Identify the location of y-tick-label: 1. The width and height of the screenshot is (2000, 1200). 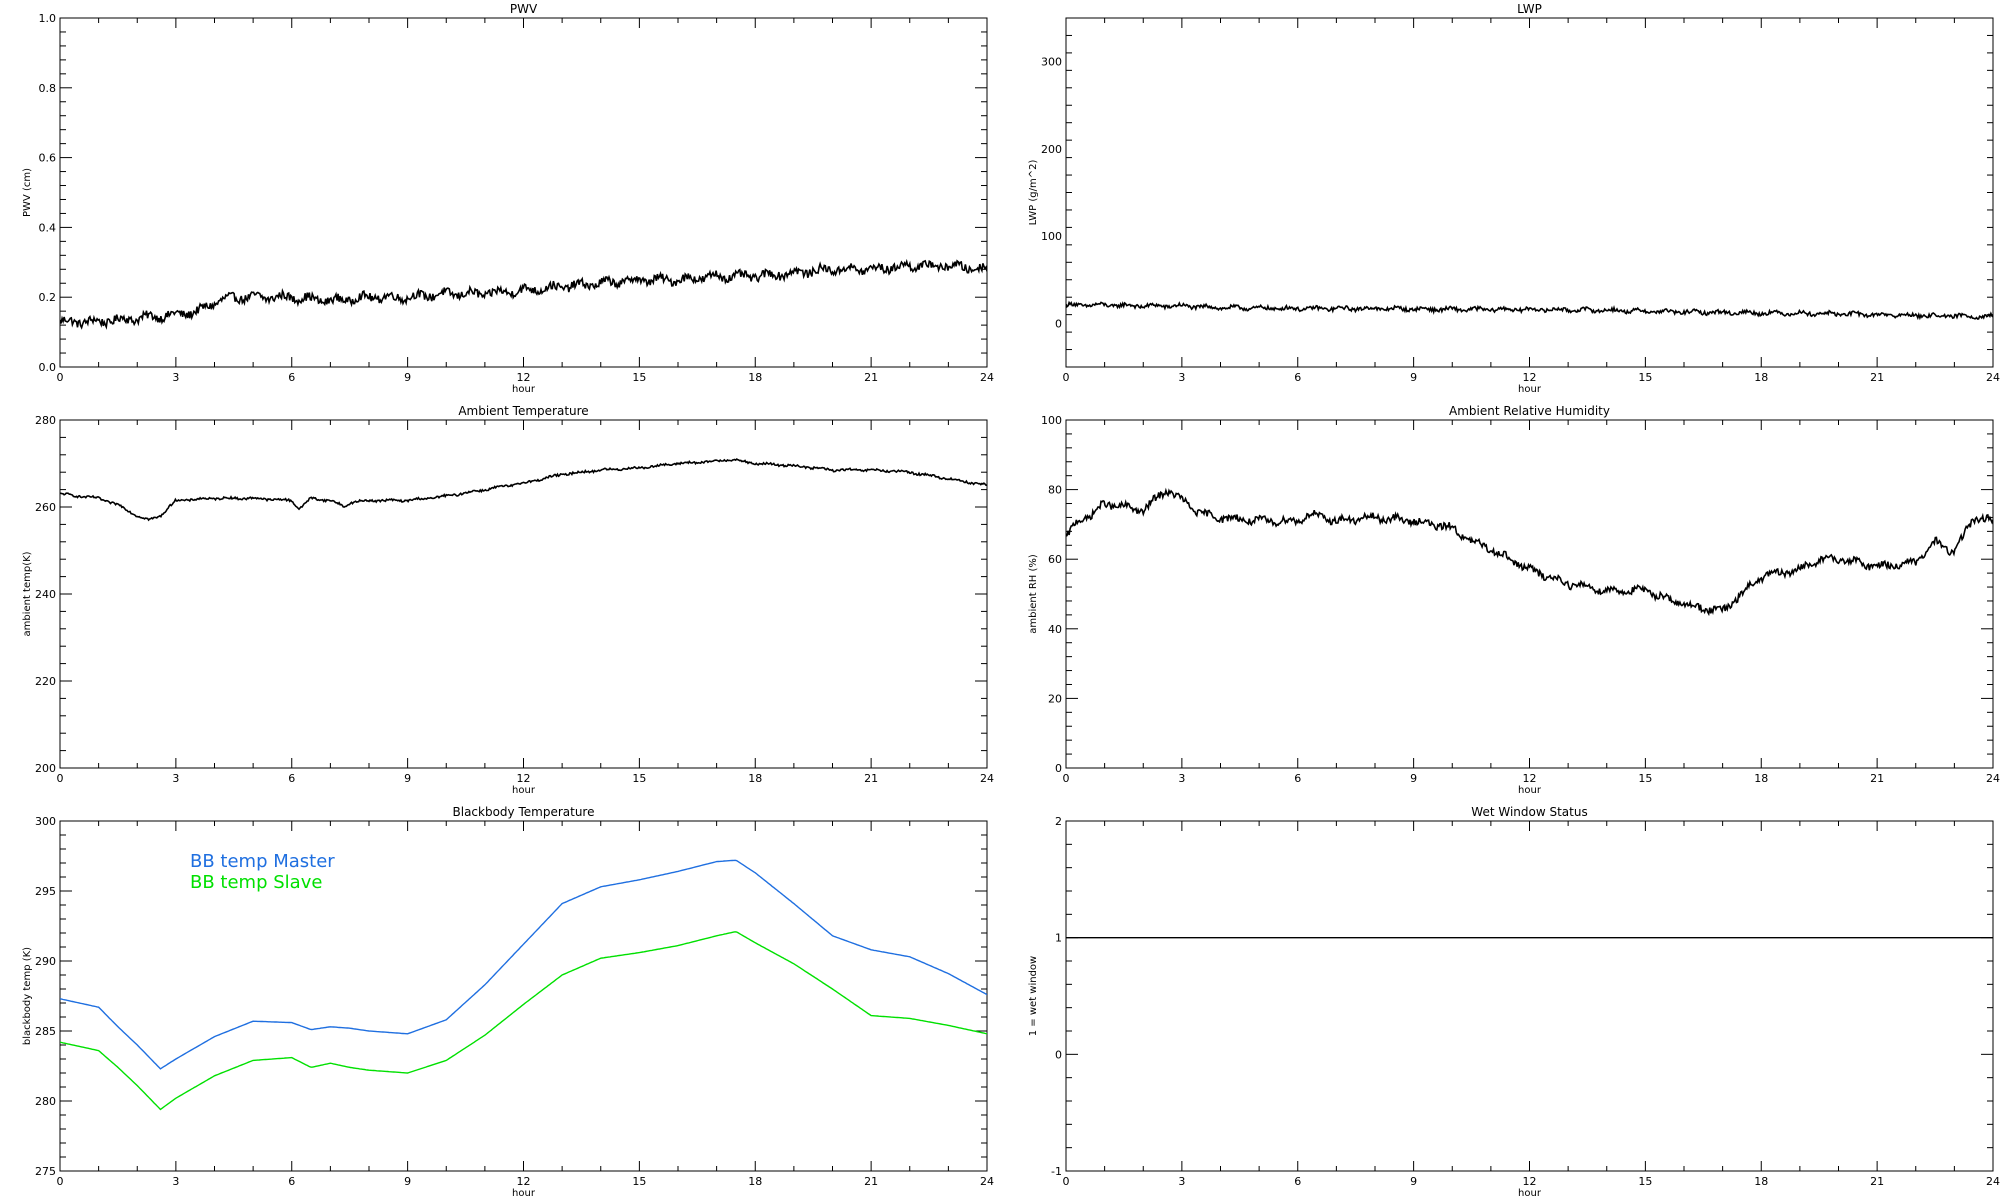
(1058, 938).